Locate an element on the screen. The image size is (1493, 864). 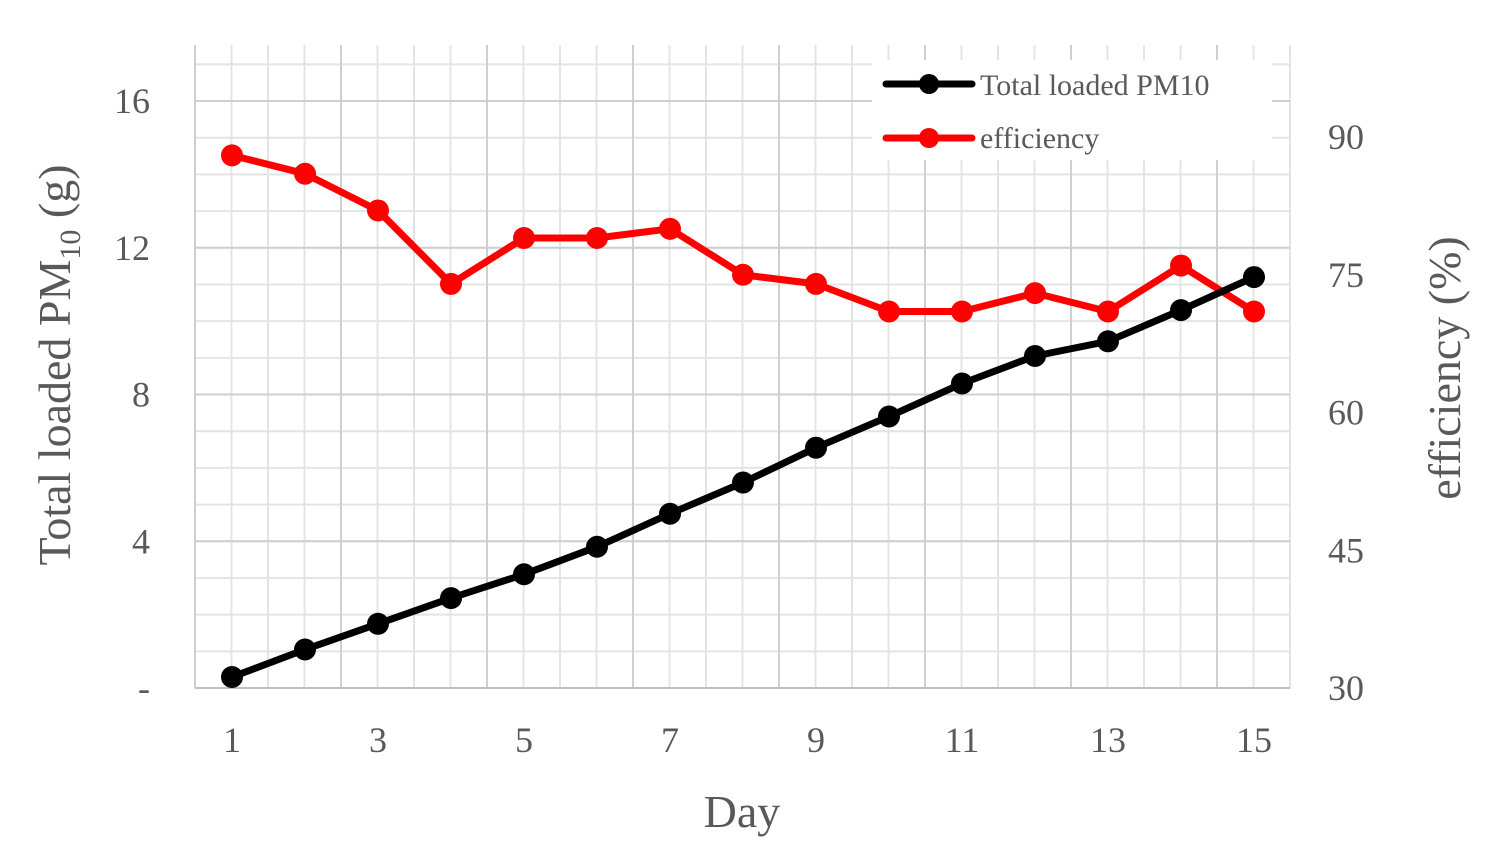
x-axis-title: Day is located at coordinates (742, 811).